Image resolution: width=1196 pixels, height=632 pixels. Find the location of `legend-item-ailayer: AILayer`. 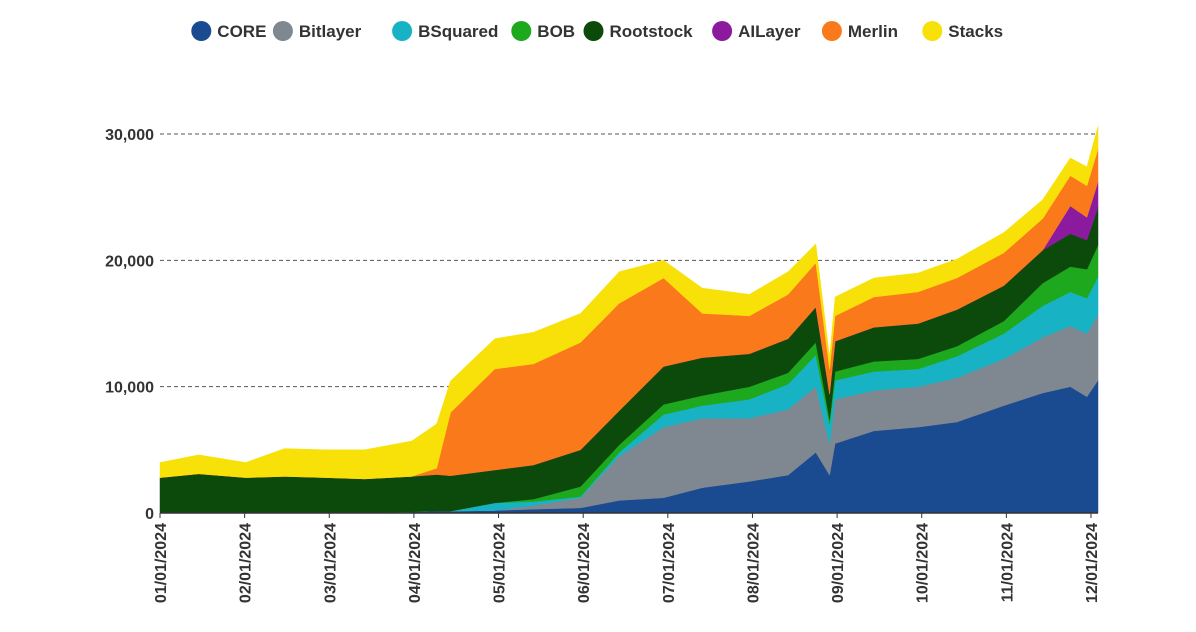

legend-item-ailayer: AILayer is located at coordinates (756, 31).